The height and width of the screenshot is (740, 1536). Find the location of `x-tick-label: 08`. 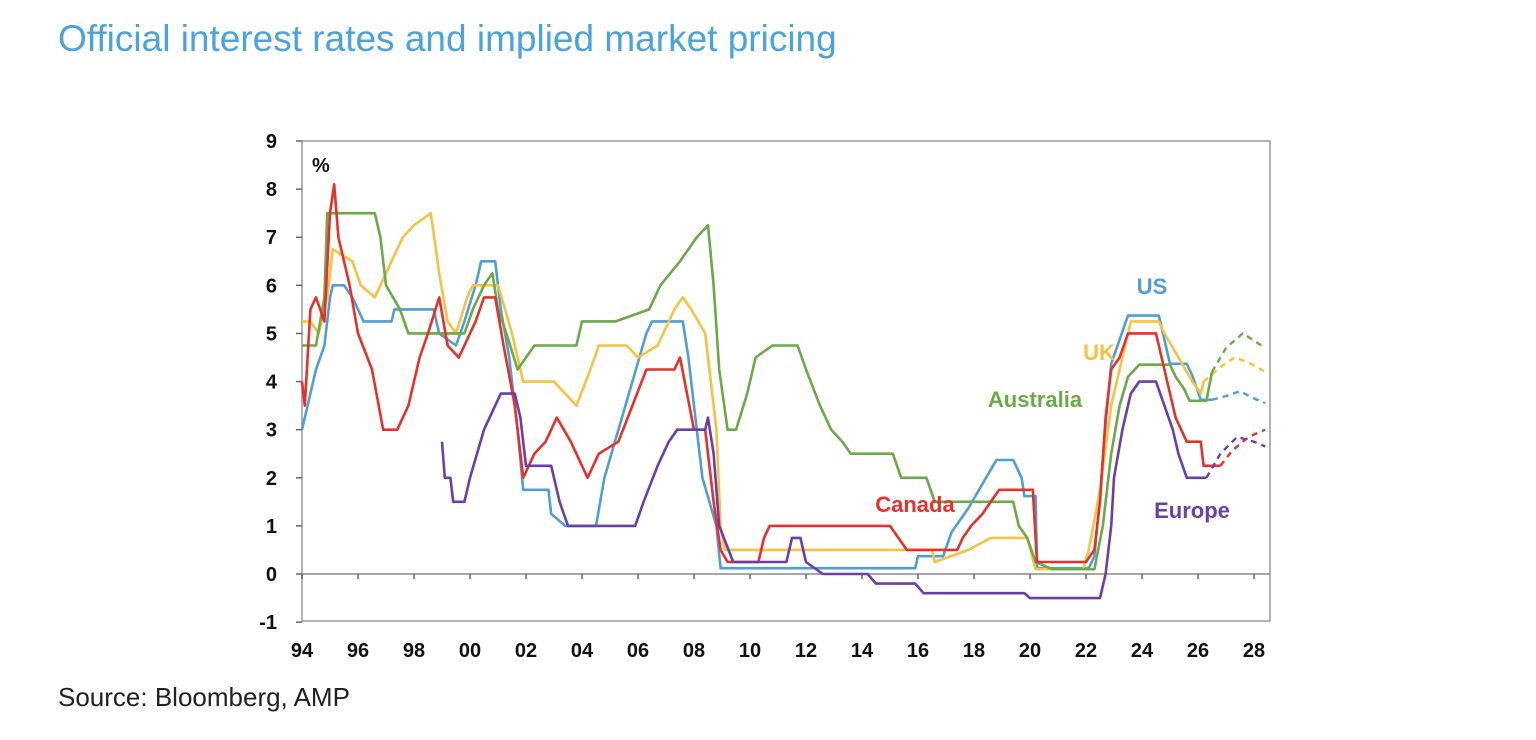

x-tick-label: 08 is located at coordinates (694, 651).